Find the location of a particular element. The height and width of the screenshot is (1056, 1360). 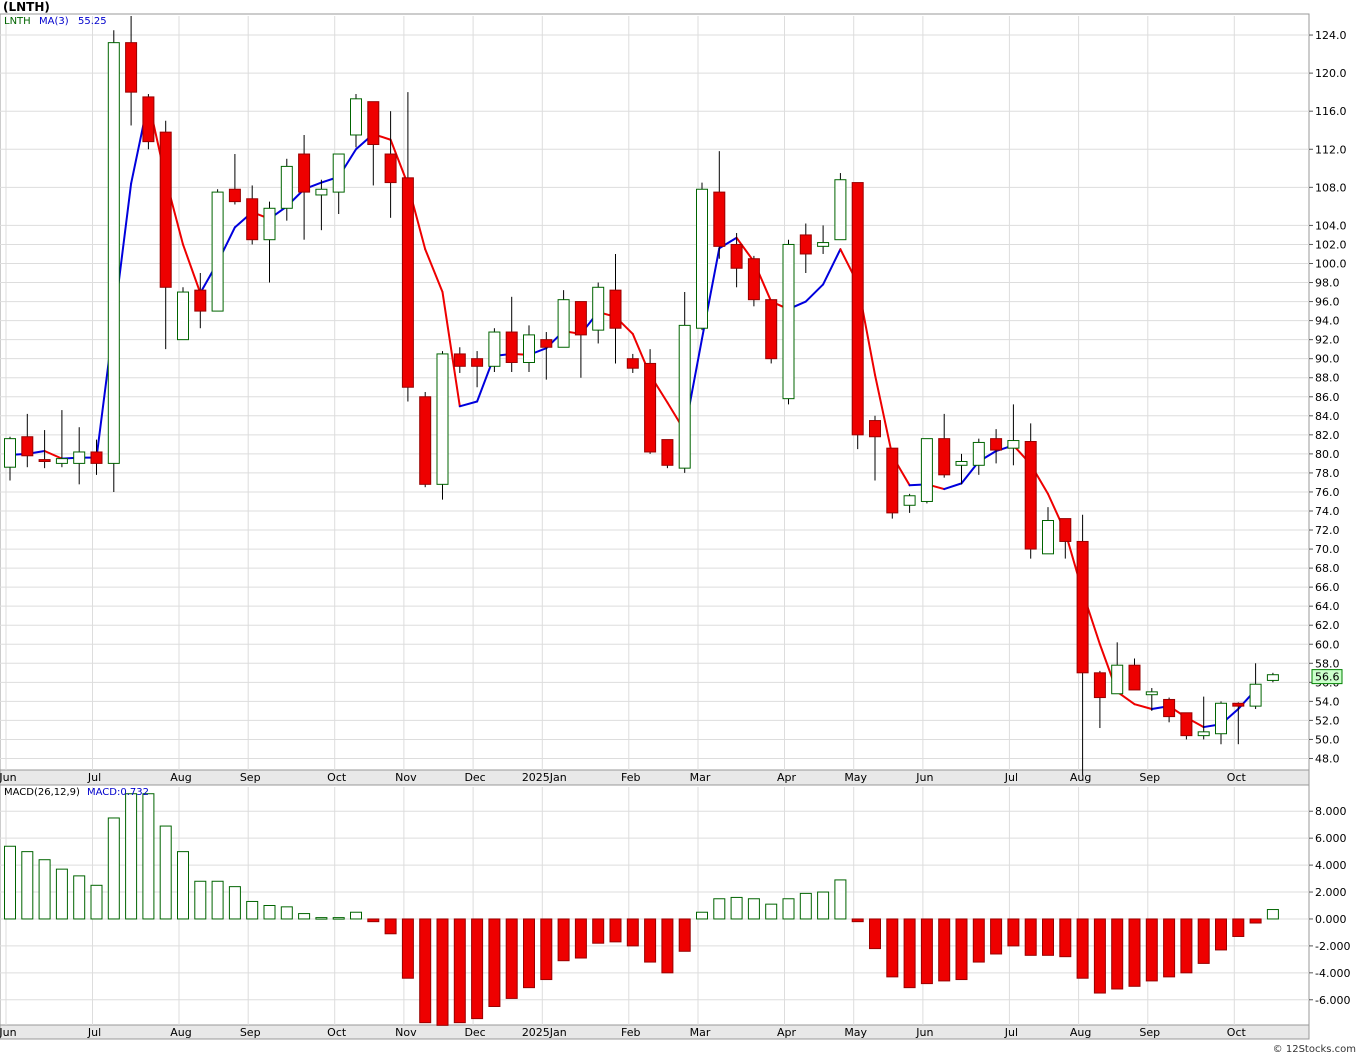

last-price-tag: 56.6 is located at coordinates (1327, 677).